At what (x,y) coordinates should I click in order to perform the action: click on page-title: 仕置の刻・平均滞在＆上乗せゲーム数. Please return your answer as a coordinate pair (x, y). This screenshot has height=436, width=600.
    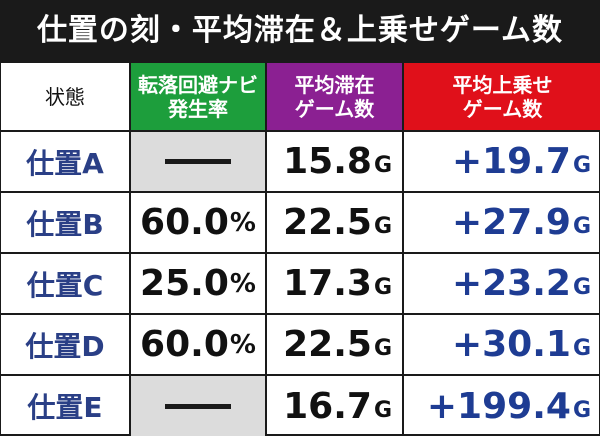
    Looking at the image, I should click on (300, 30).